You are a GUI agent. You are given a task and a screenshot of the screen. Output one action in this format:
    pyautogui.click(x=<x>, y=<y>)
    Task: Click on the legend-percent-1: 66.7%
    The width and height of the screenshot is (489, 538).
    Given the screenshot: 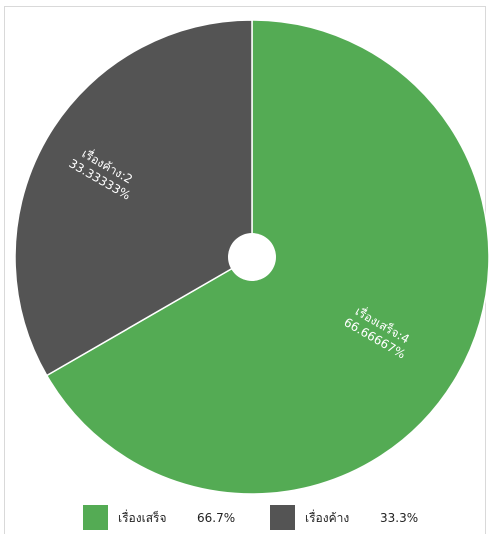 What is the action you would take?
    pyautogui.click(x=216, y=518)
    